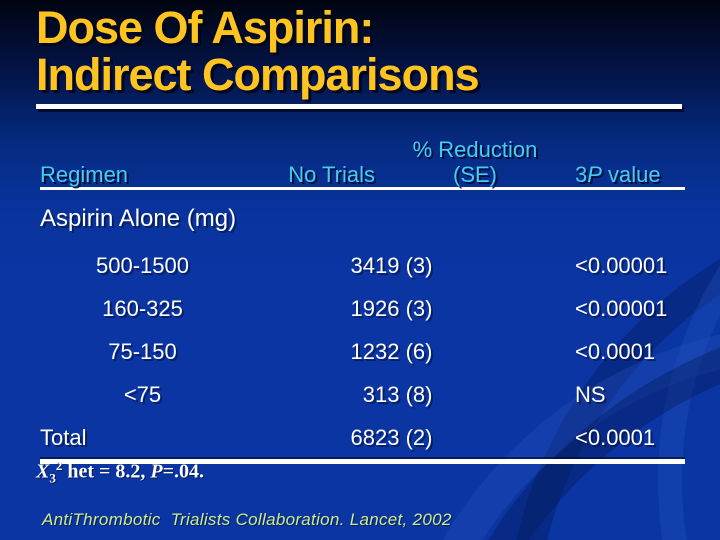  I want to click on cell-no-trials: 12, so click(362, 351).